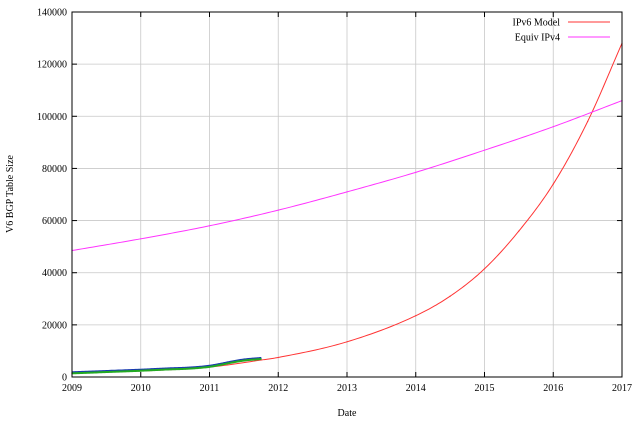 Image resolution: width=640 pixels, height=426 pixels. Describe the element at coordinates (485, 388) in the screenshot. I see `x-tick-label: 2015` at that location.